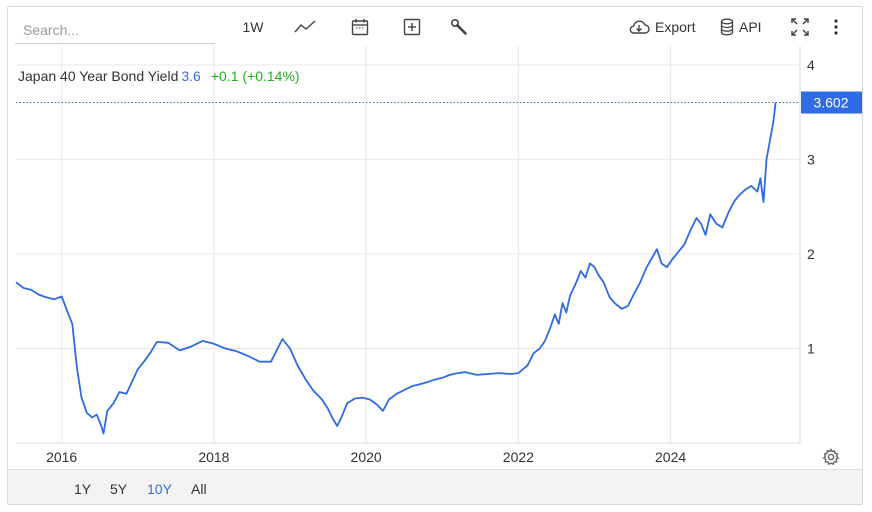 The width and height of the screenshot is (872, 512). I want to click on more-vert-icon, so click(836, 27).